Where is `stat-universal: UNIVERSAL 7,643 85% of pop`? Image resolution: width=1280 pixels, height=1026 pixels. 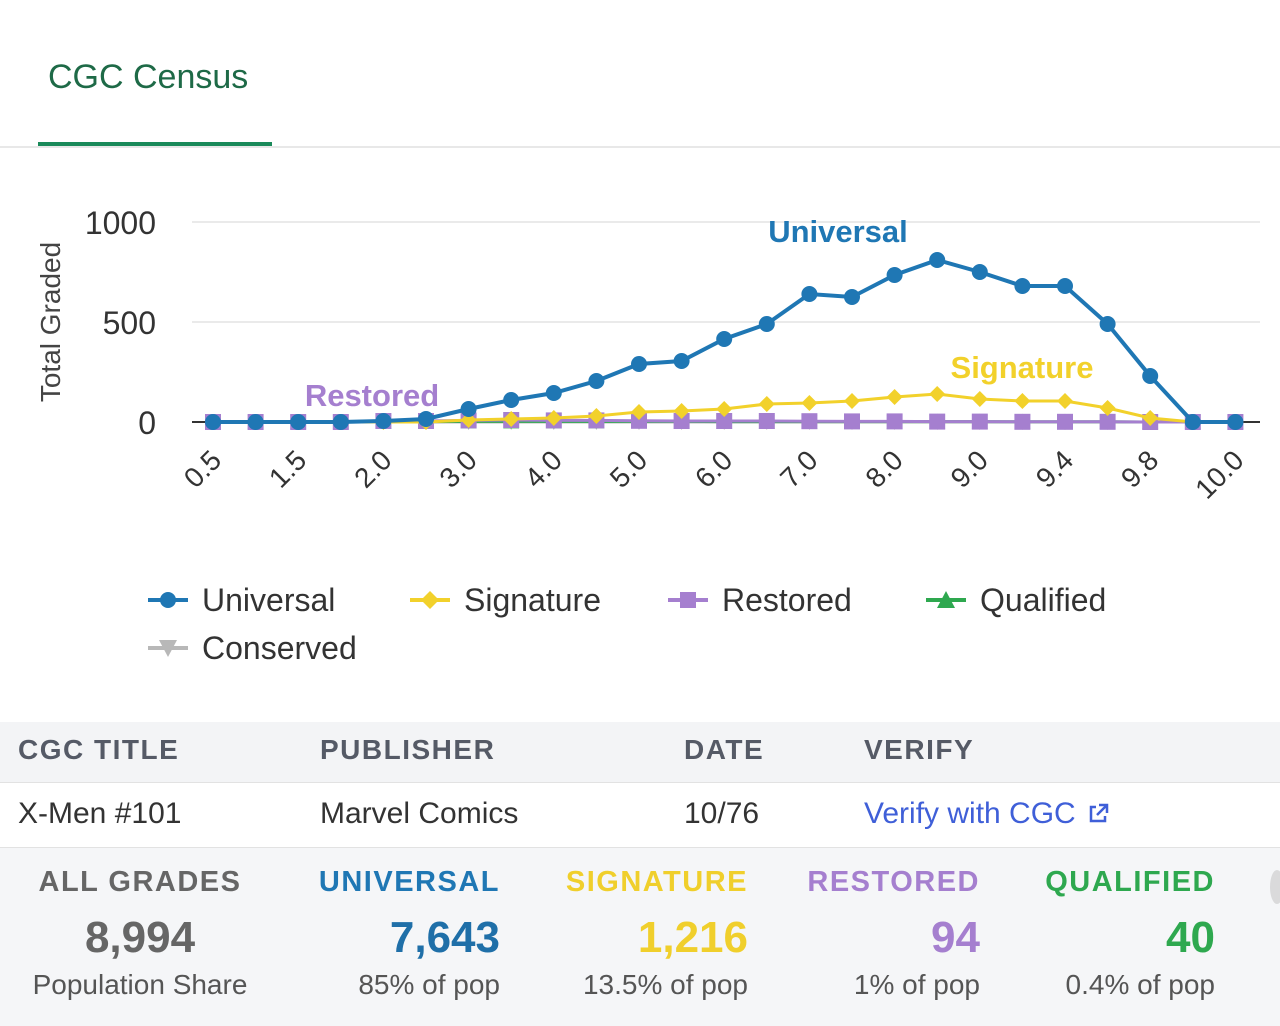 stat-universal: UNIVERSAL 7,643 85% of pop is located at coordinates (380, 933).